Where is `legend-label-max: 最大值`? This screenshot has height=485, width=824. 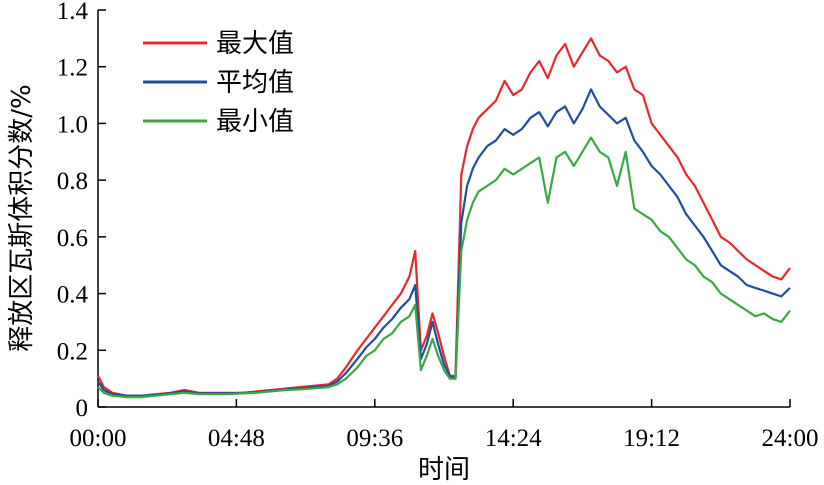 legend-label-max: 最大值 is located at coordinates (255, 44).